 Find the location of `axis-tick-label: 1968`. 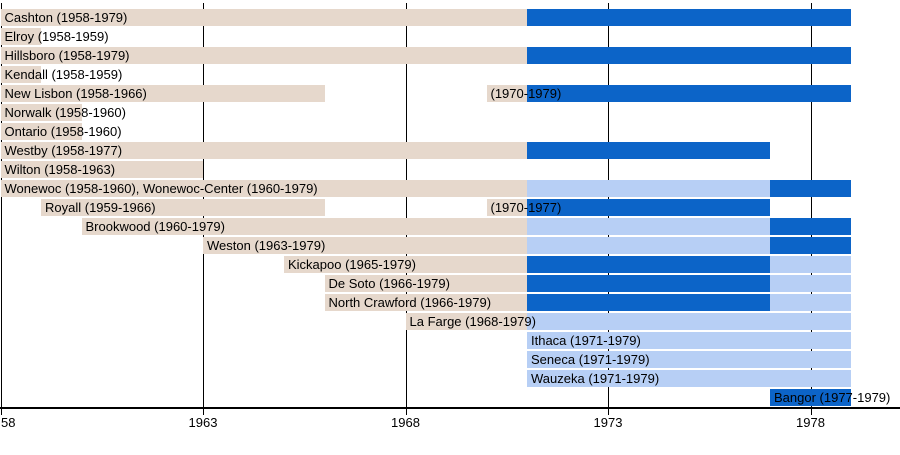

axis-tick-label: 1968 is located at coordinates (405, 422).